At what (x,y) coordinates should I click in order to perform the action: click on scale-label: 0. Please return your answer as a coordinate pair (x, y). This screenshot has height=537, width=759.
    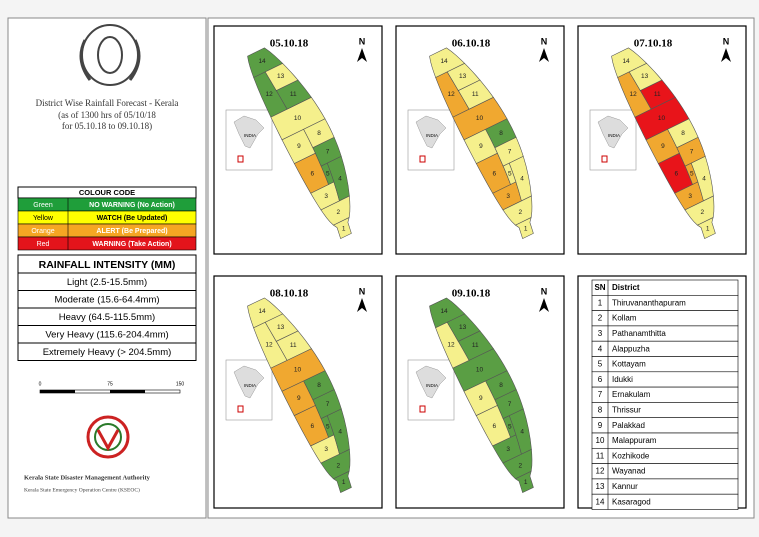
    Looking at the image, I should click on (40, 384).